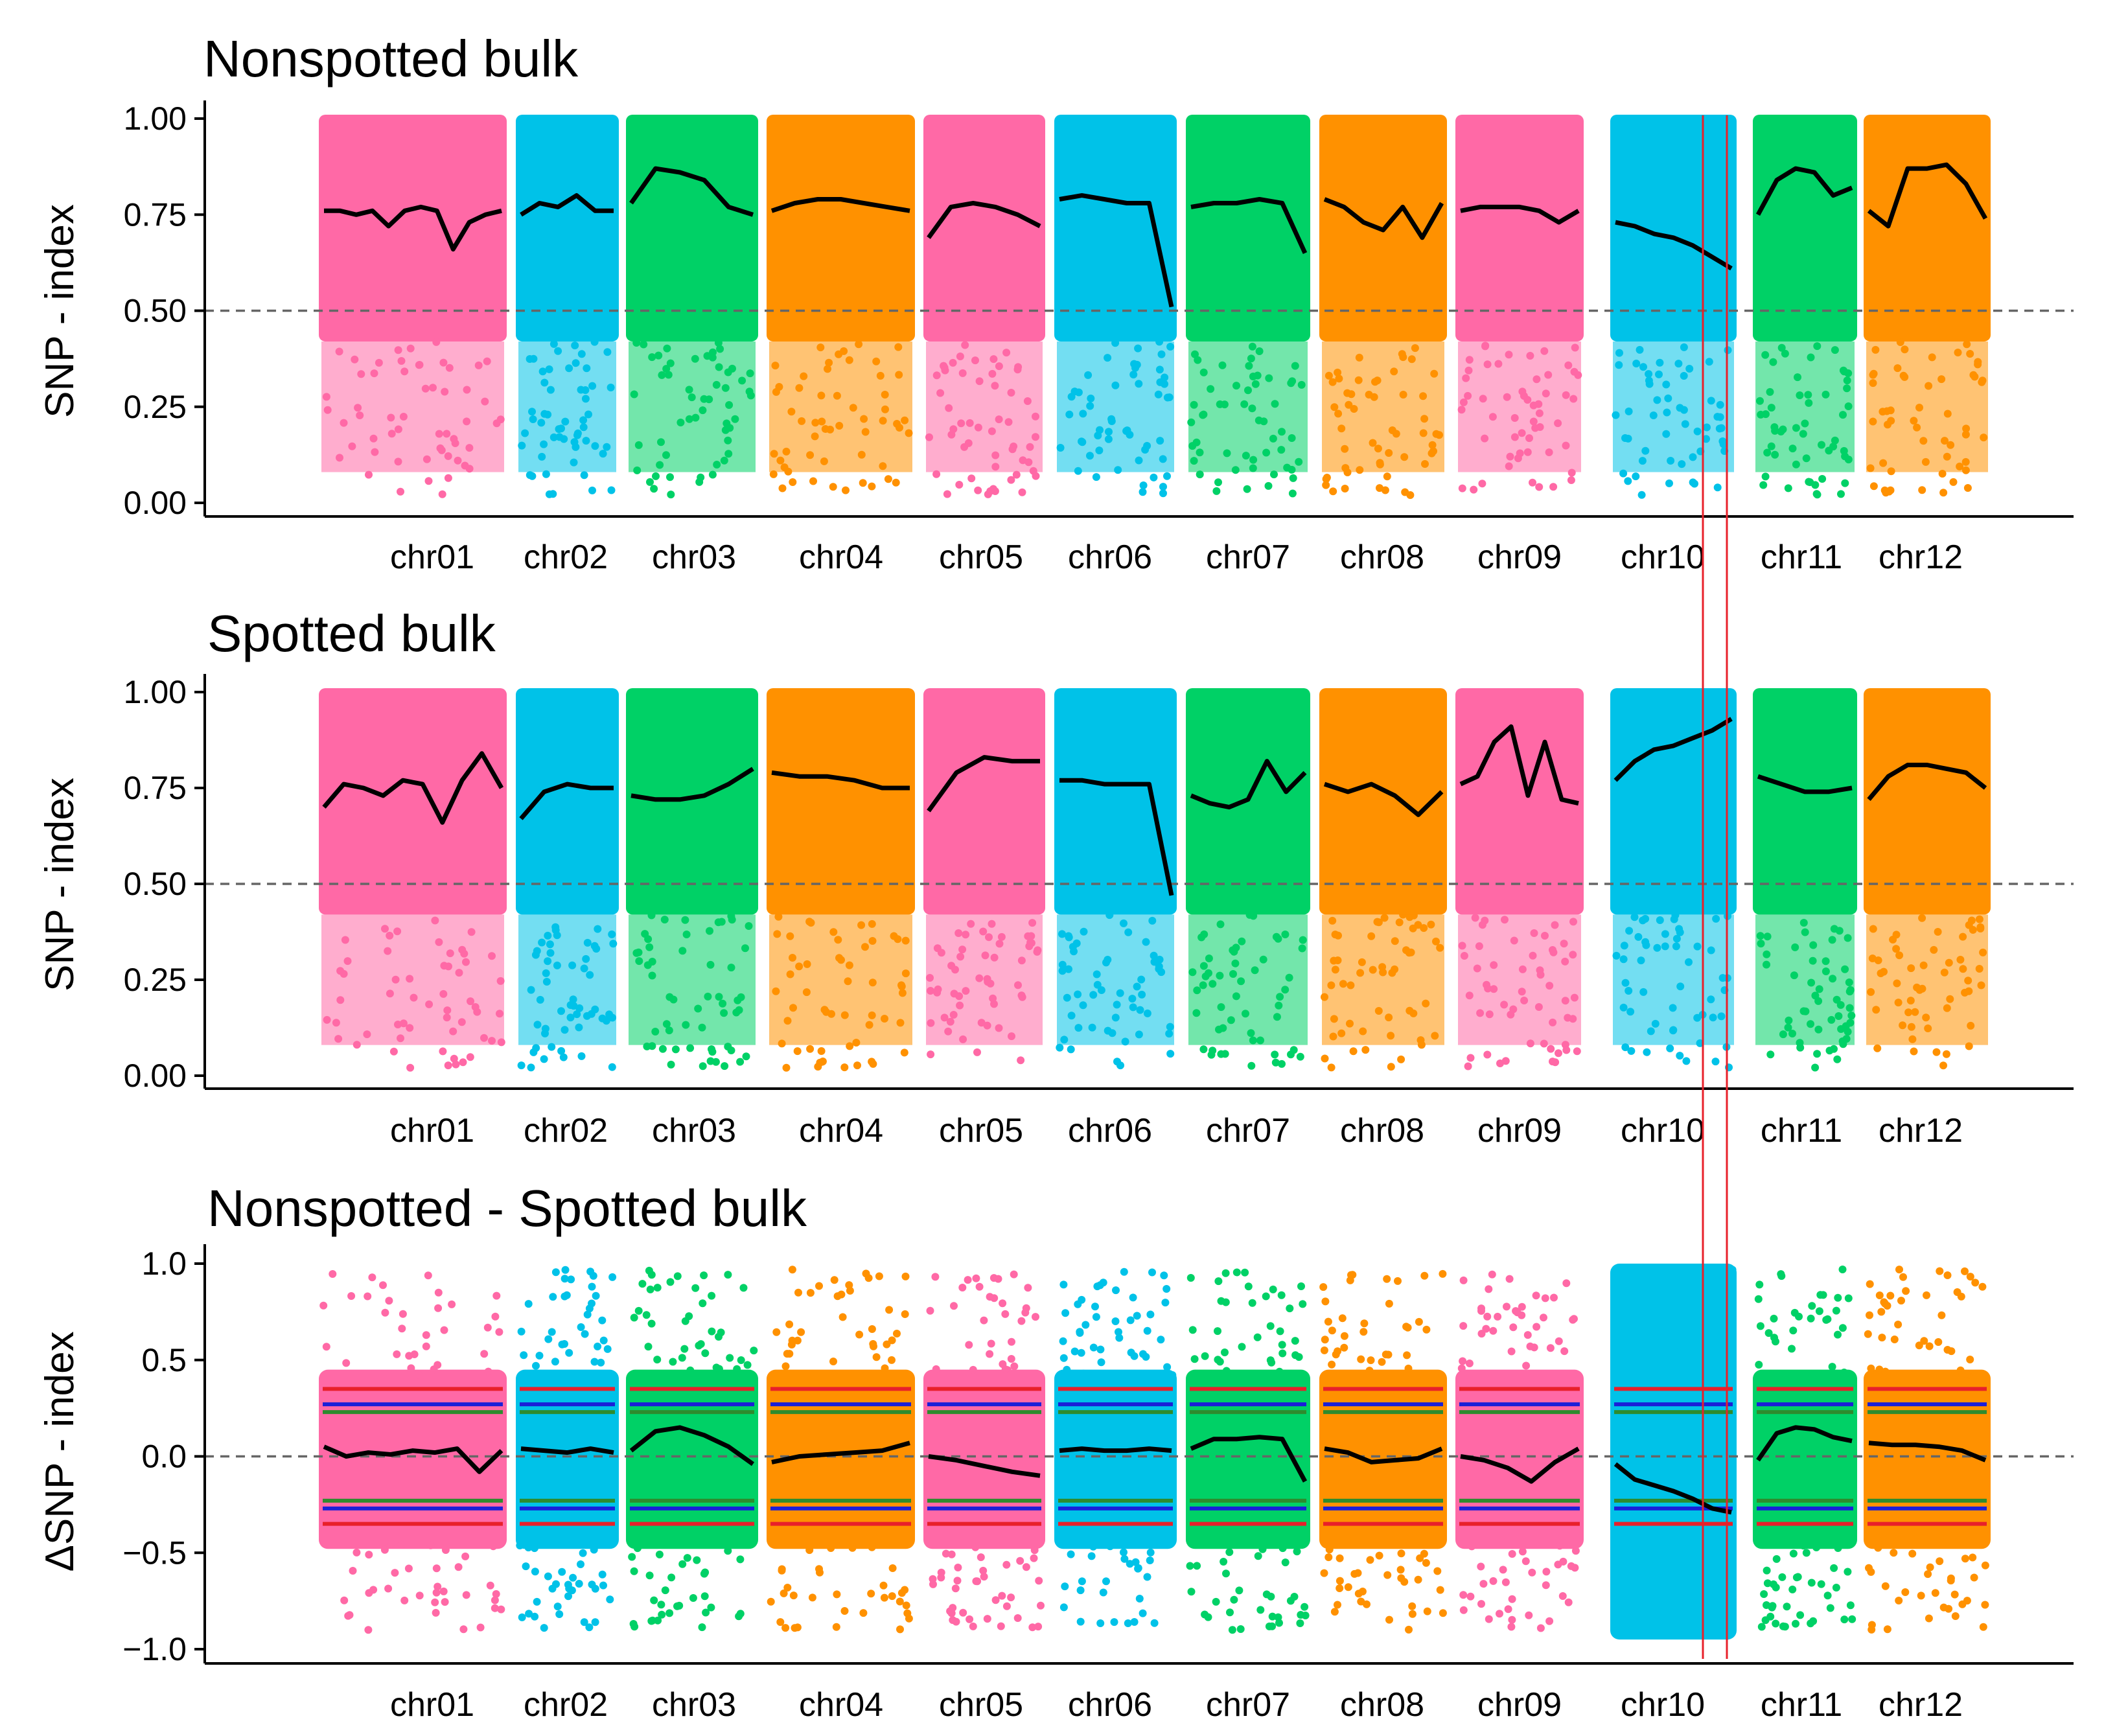 Image resolution: width=2128 pixels, height=1736 pixels. What do you see at coordinates (567, 880) in the screenshot?
I see `chromosome-chr02-points` at bounding box center [567, 880].